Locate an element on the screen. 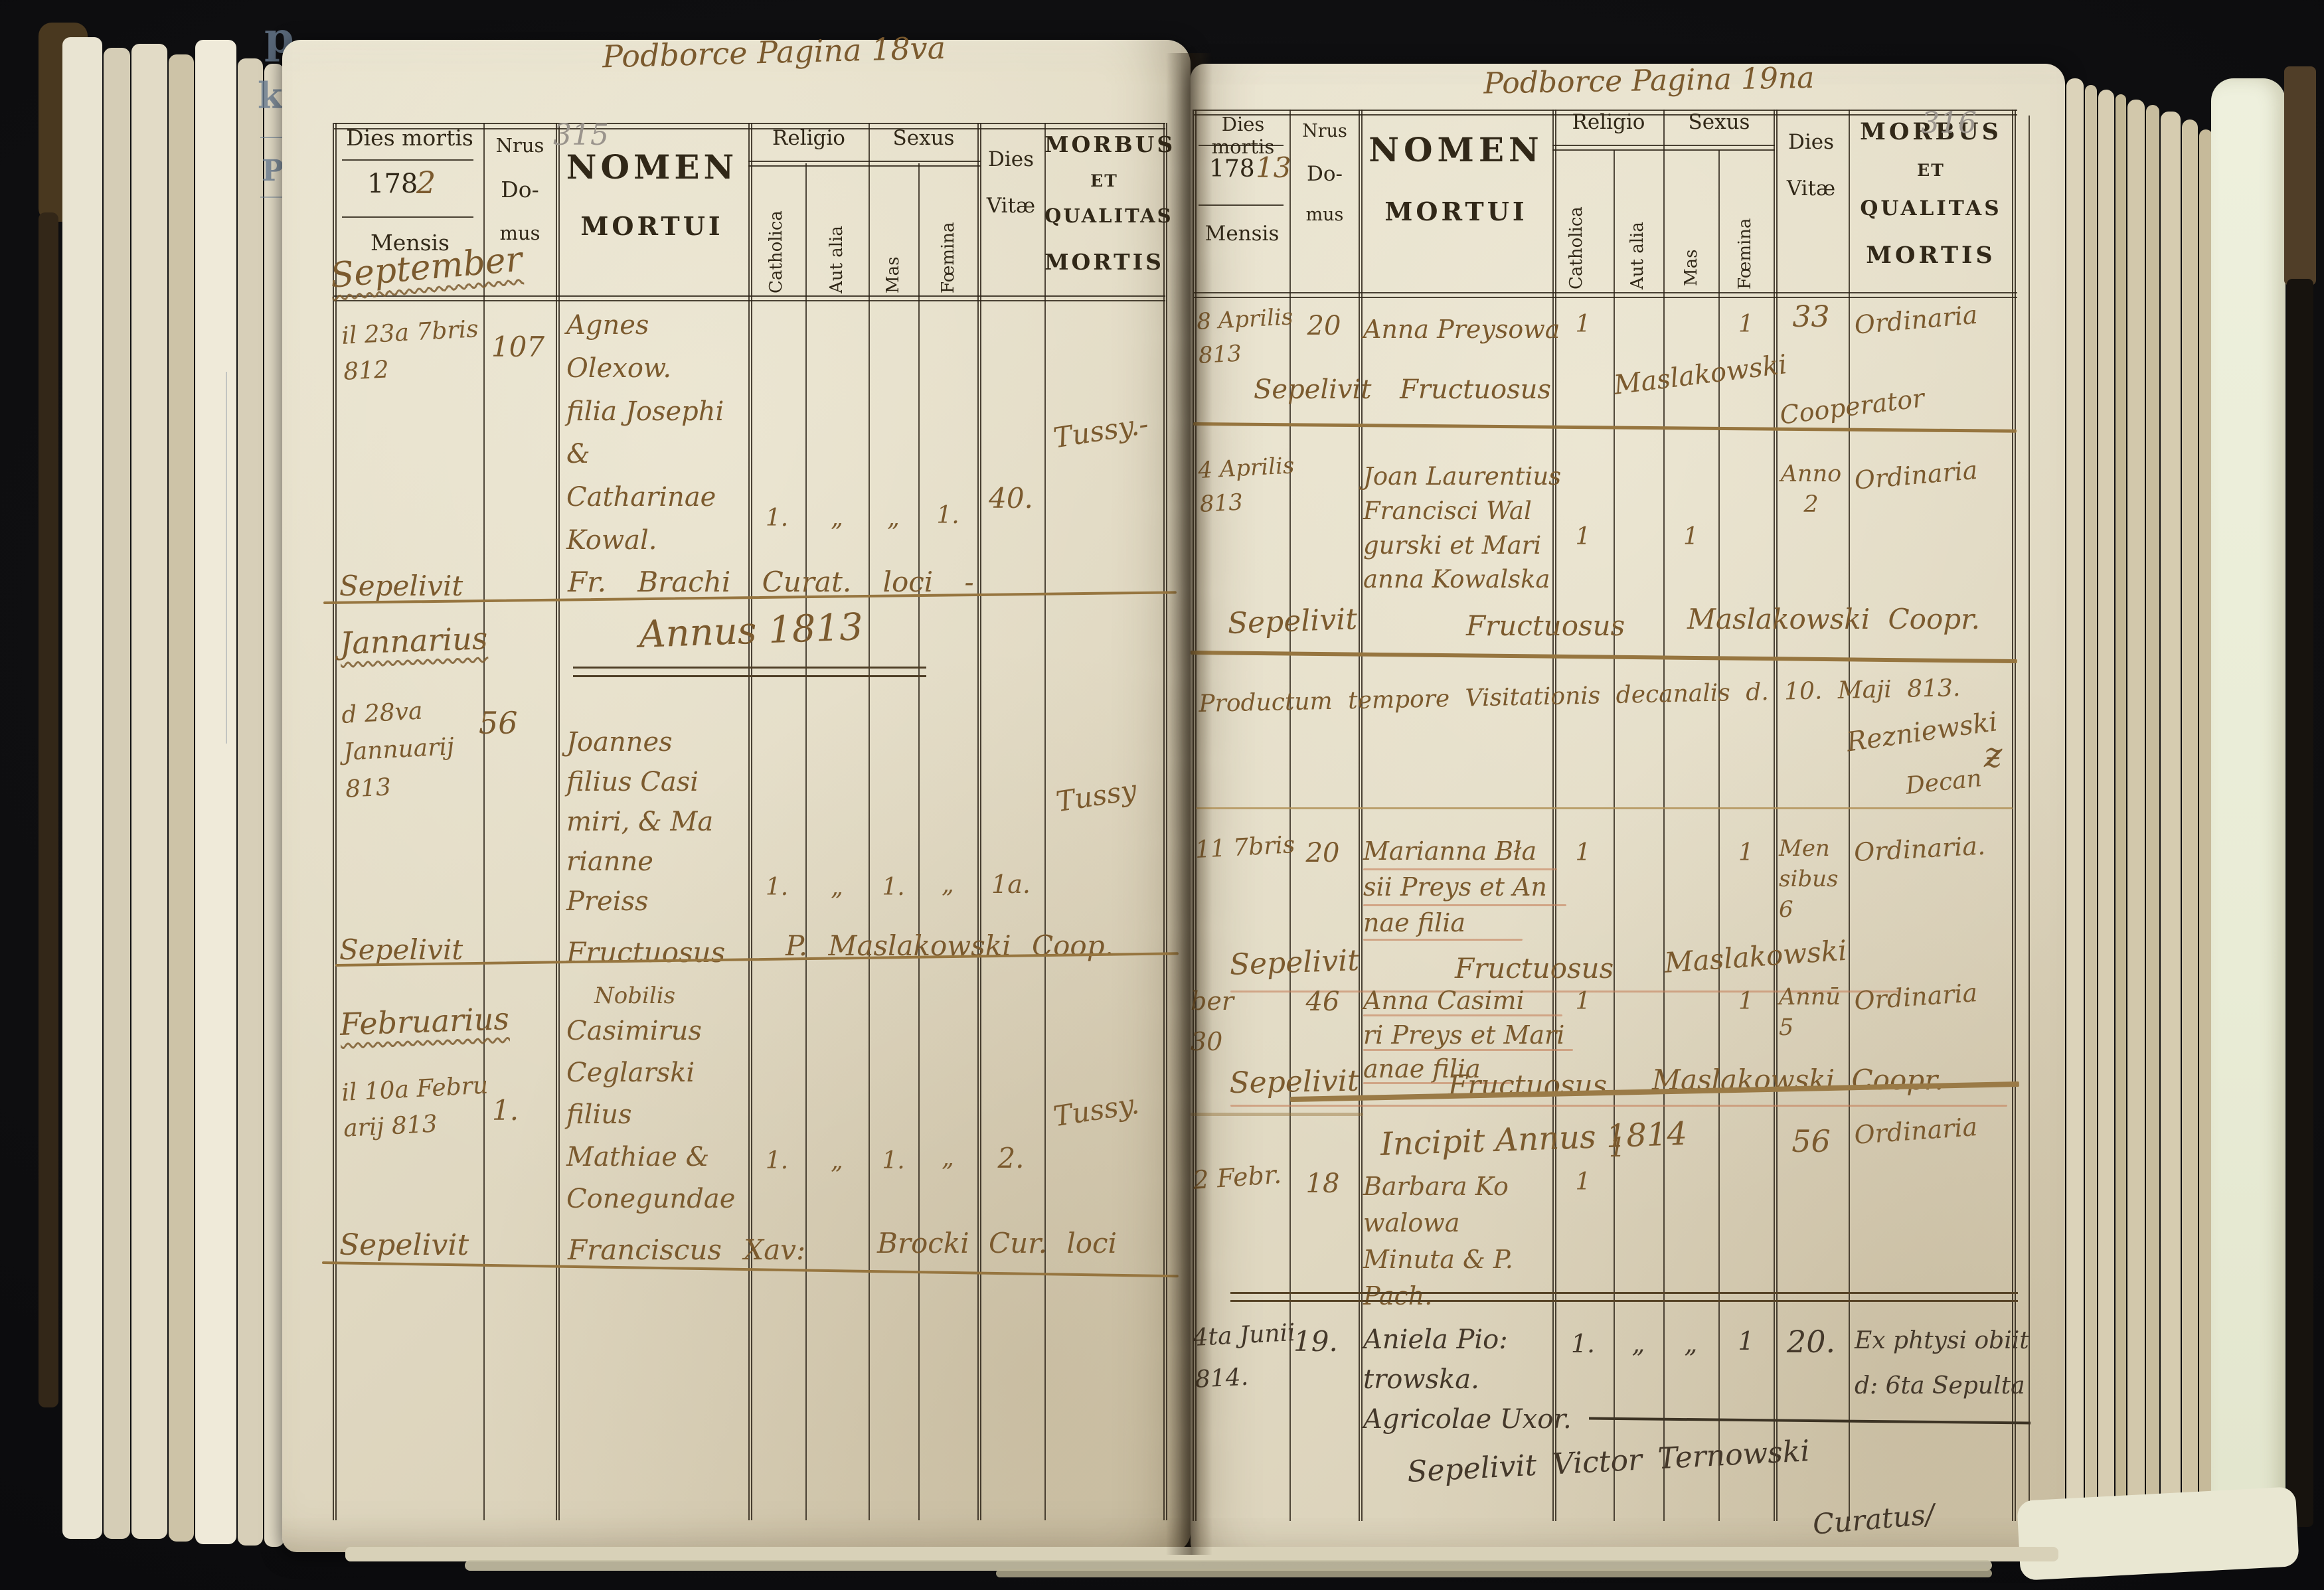  visitation-separator-line is located at coordinates (1604, 808).